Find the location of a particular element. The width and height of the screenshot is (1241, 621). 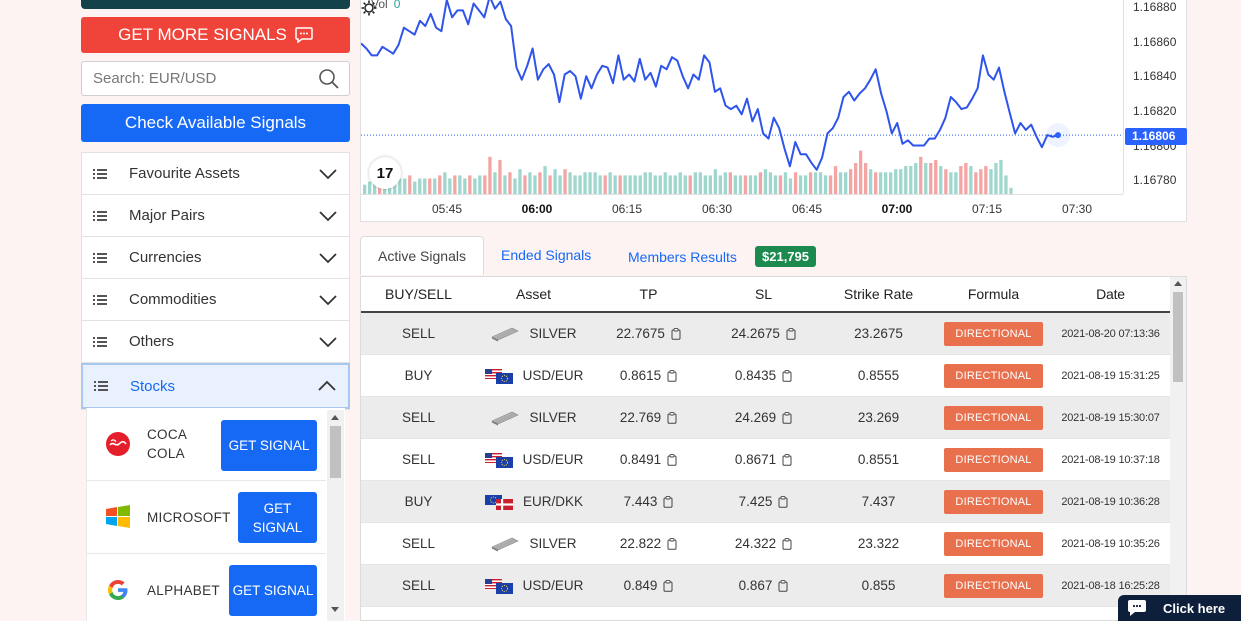

table-scrollbar-thumb is located at coordinates (1178, 337).